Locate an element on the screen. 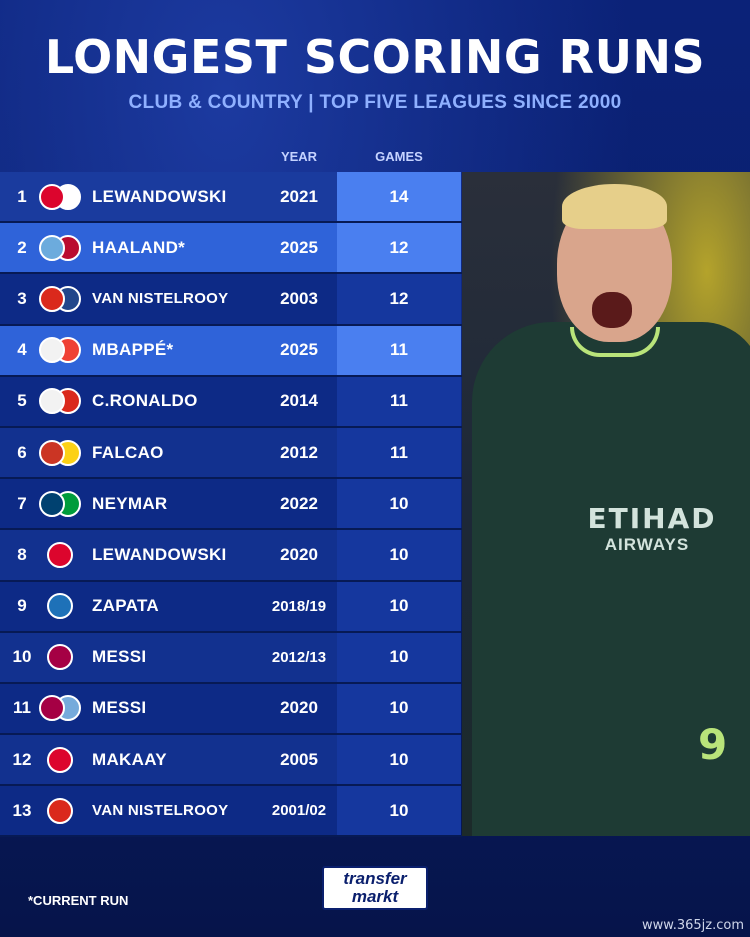  rank-number: 1 is located at coordinates (22, 196).